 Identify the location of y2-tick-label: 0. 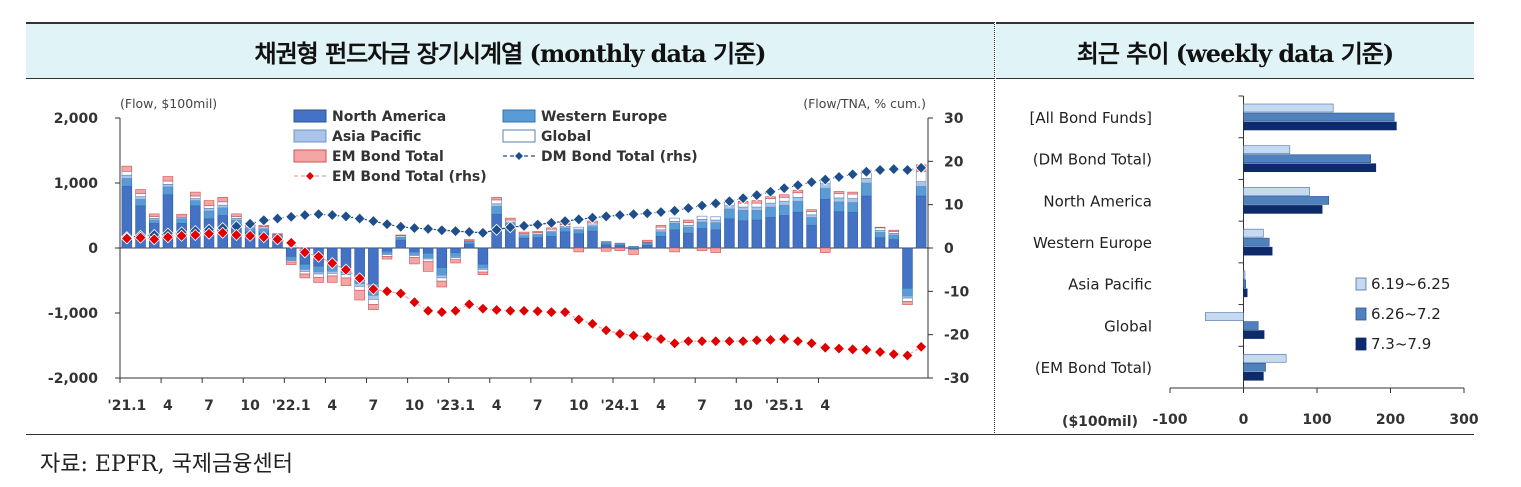
(949, 249).